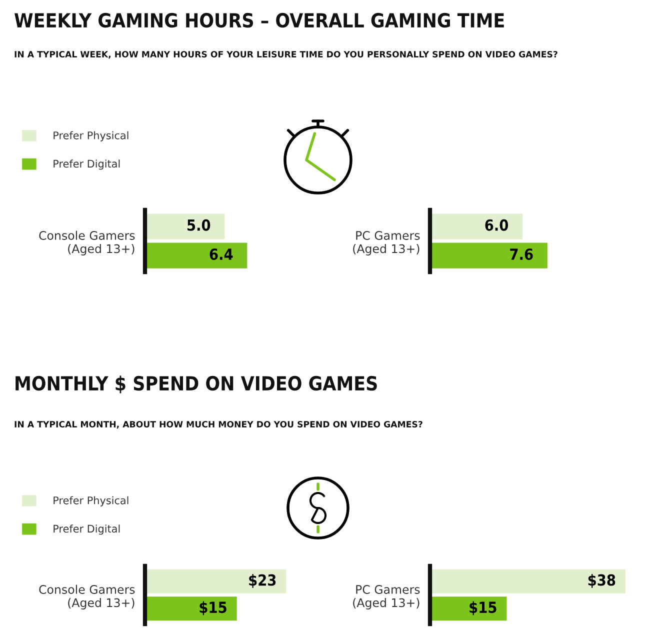 The width and height of the screenshot is (646, 644). Describe the element at coordinates (602, 581) in the screenshot. I see `data-label: $38` at that location.